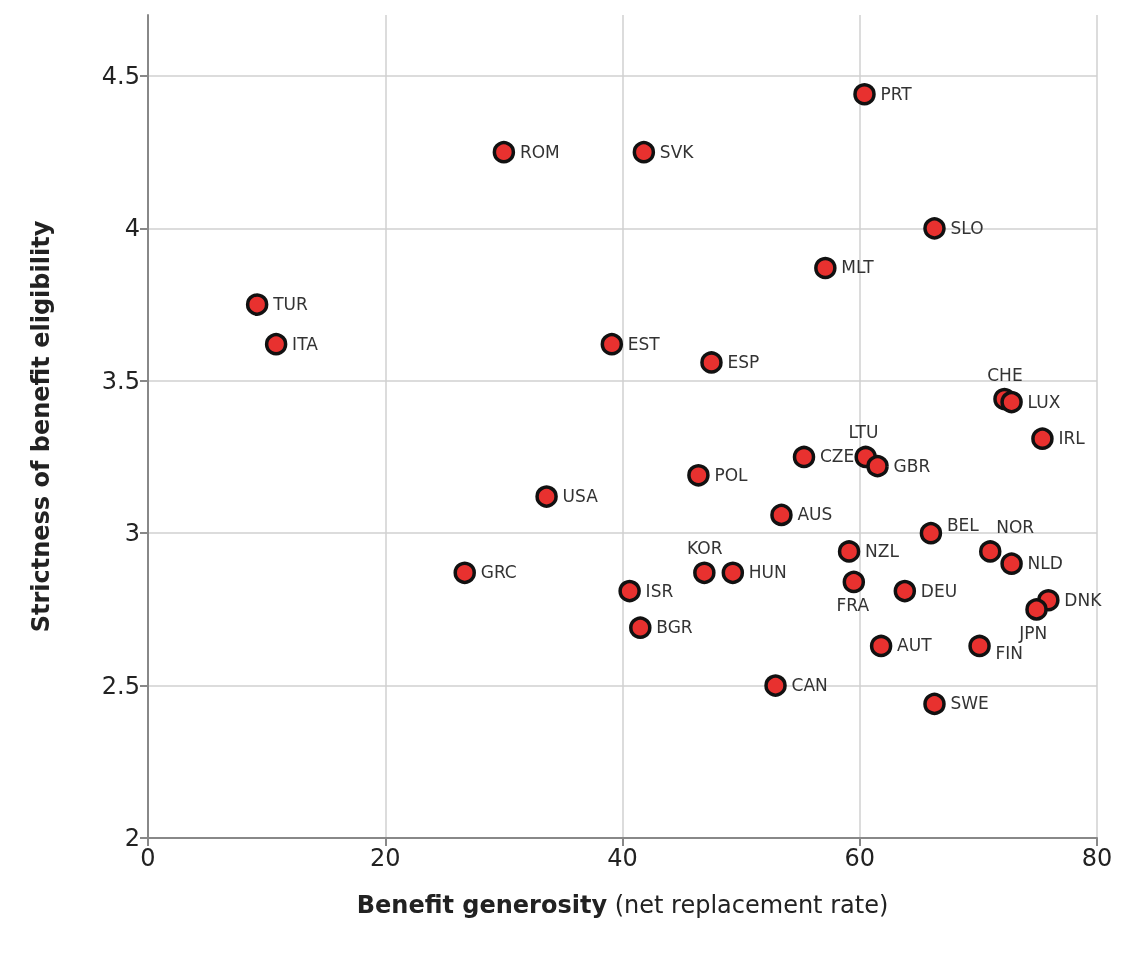  What do you see at coordinates (863, 432) in the screenshot?
I see `annotation: LTU` at bounding box center [863, 432].